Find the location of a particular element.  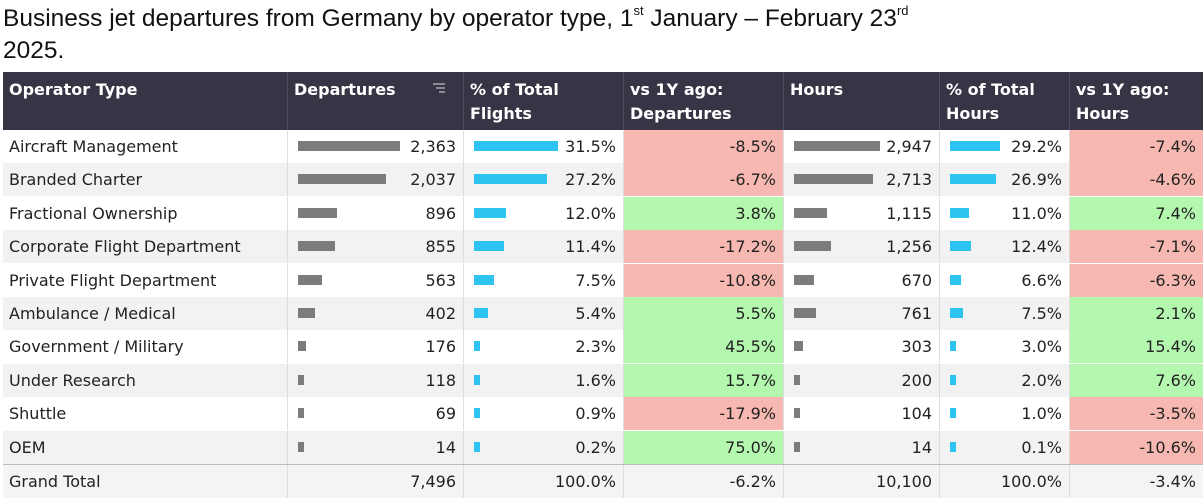

pct-flights-cell: 12.0% is located at coordinates (543, 213).